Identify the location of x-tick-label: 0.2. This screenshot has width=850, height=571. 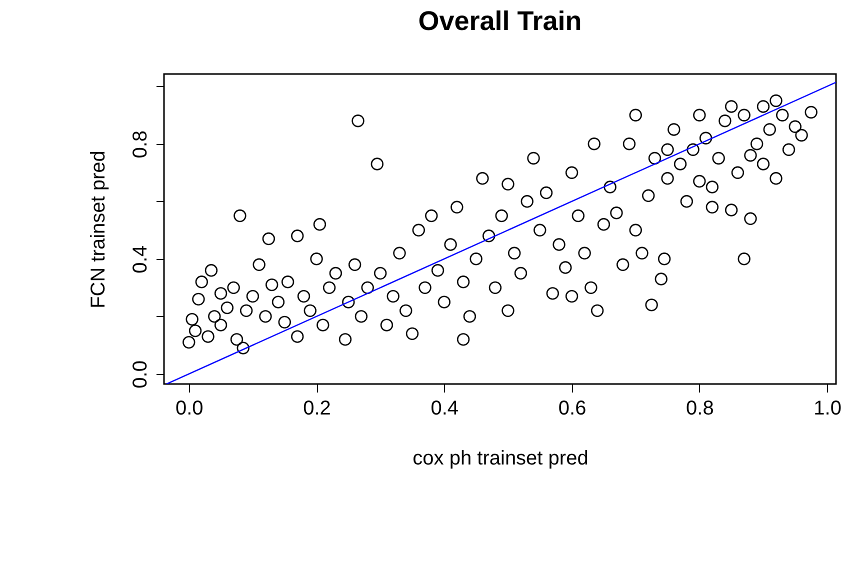
(317, 409).